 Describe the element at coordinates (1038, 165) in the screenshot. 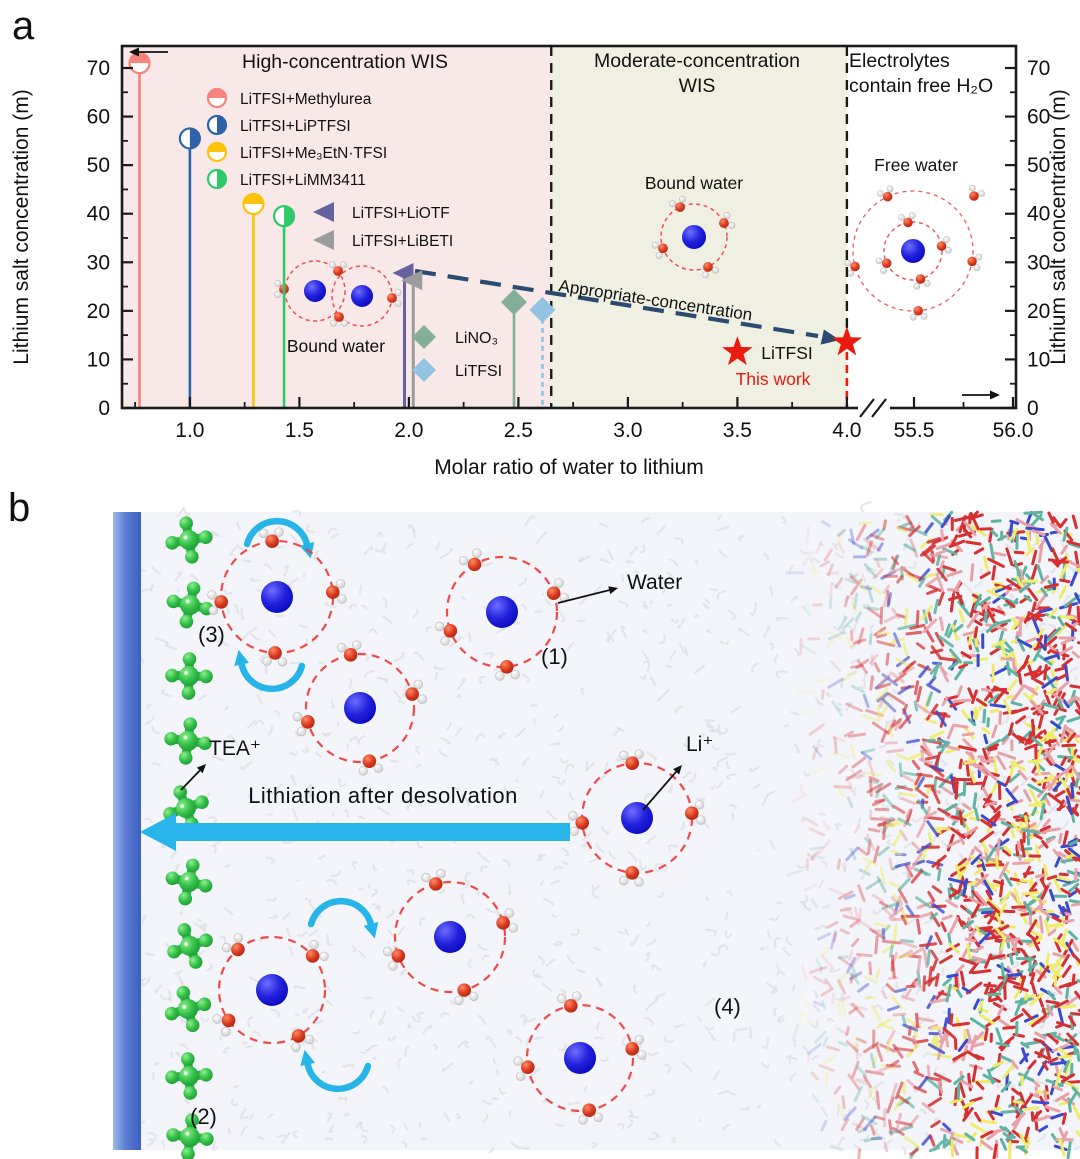

I see `y-tick-label-right: 50` at that location.